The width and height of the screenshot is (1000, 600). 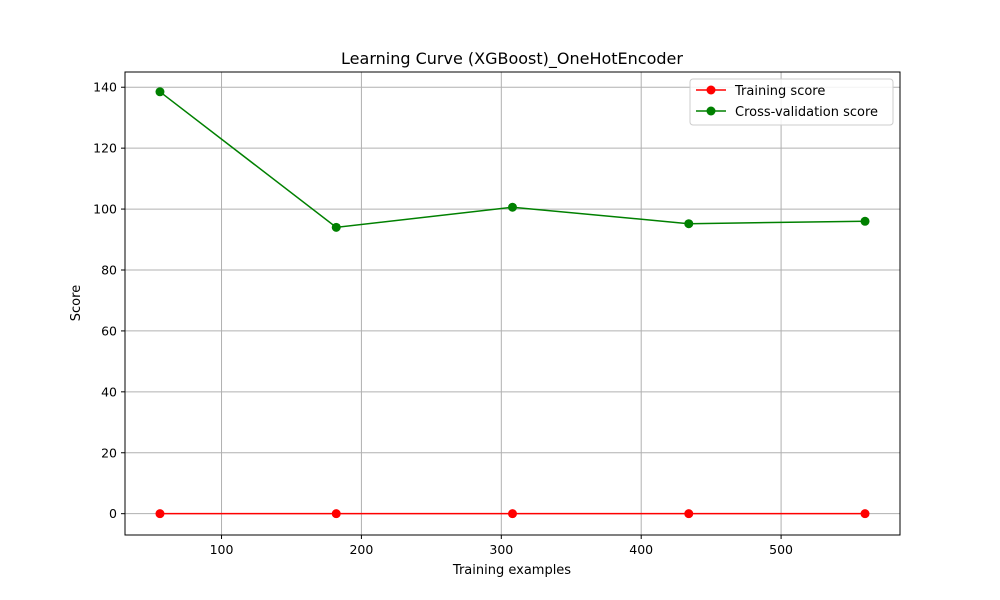 I want to click on y-tick-label: 0, so click(x=113, y=513).